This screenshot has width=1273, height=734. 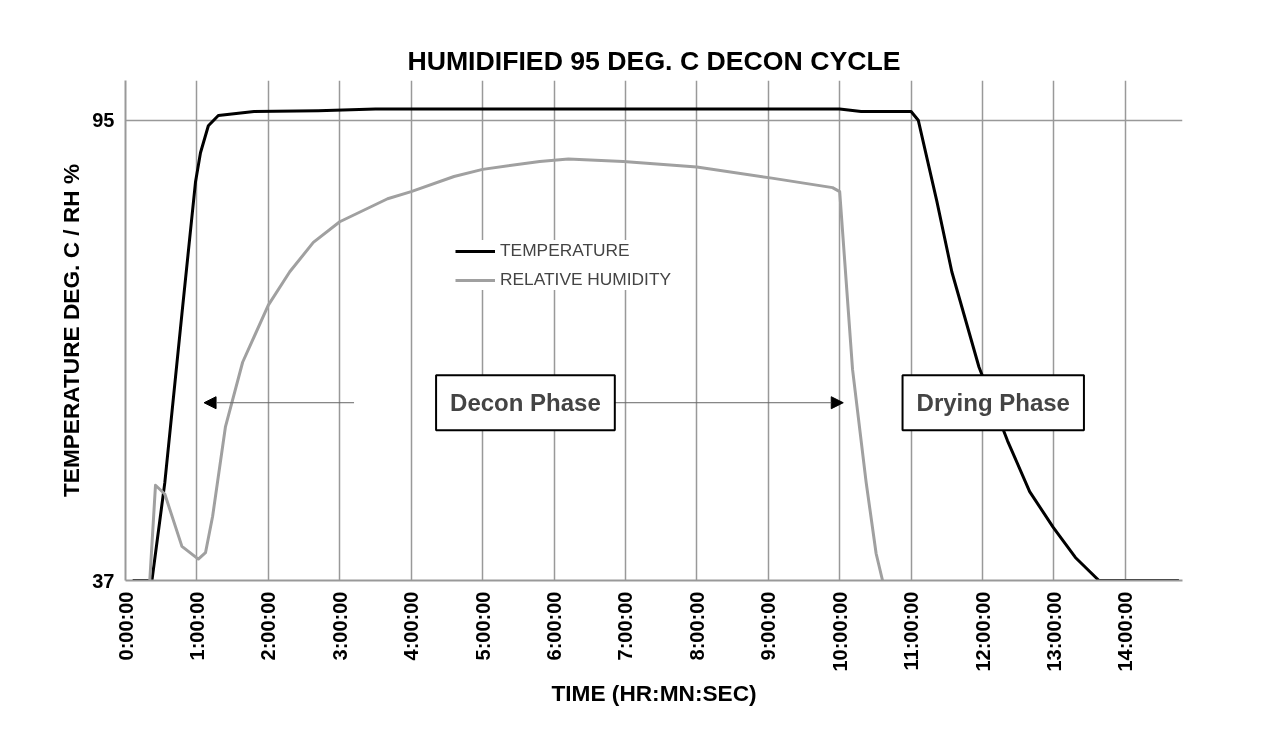 What do you see at coordinates (565, 250) in the screenshot?
I see `legend-label: TEMPERATURE` at bounding box center [565, 250].